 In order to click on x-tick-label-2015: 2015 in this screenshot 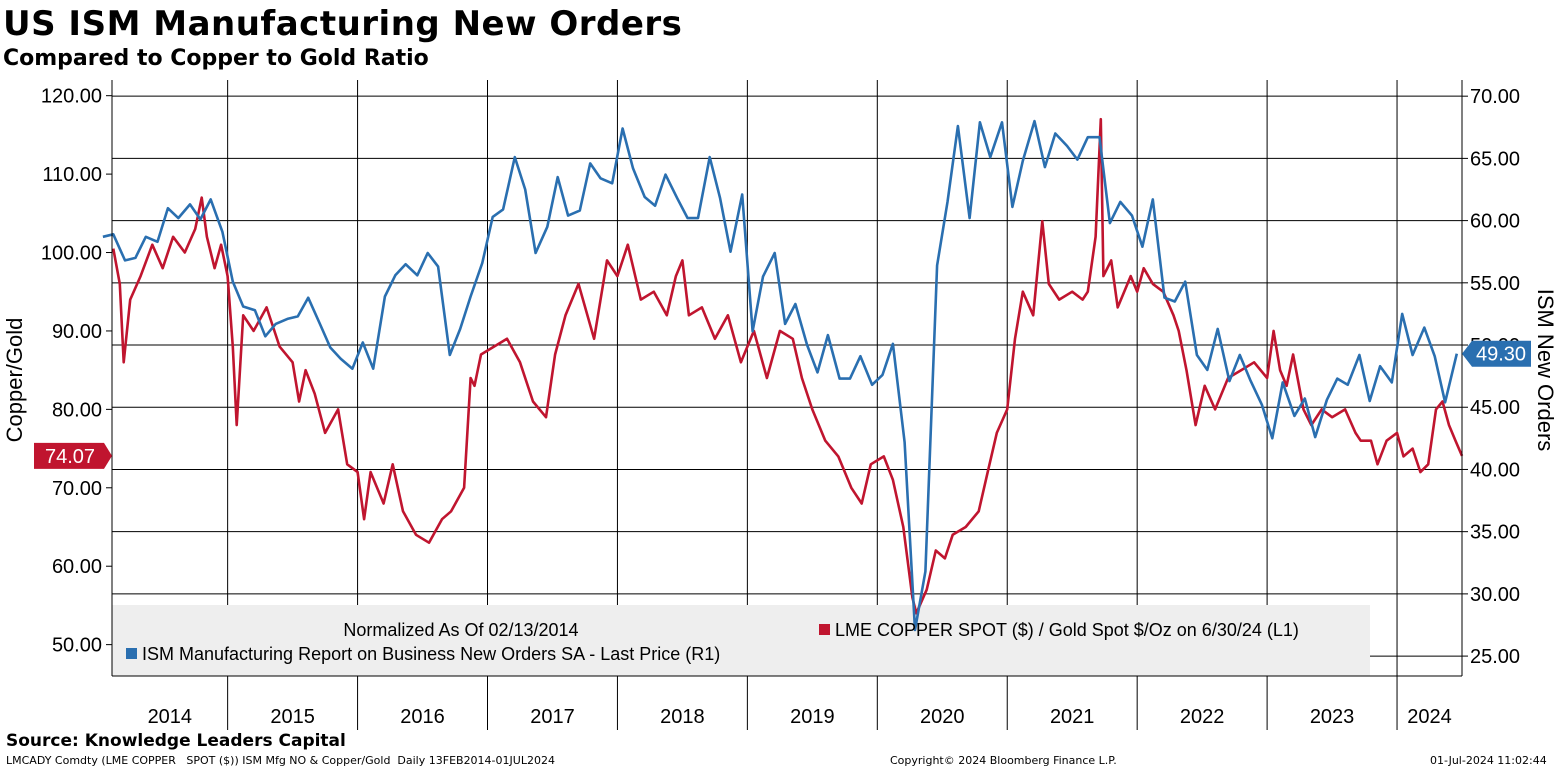, I will do `click(292, 717)`.